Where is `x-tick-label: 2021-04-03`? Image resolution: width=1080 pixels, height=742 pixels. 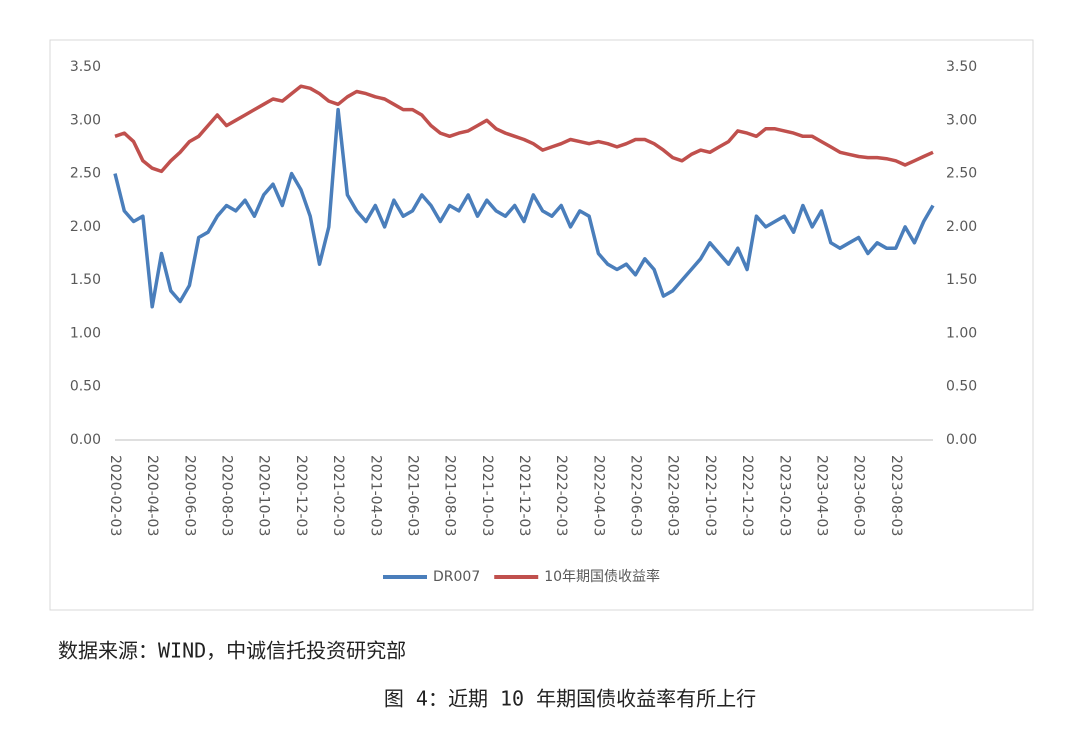
x-tick-label: 2021-04-03 is located at coordinates (375, 495).